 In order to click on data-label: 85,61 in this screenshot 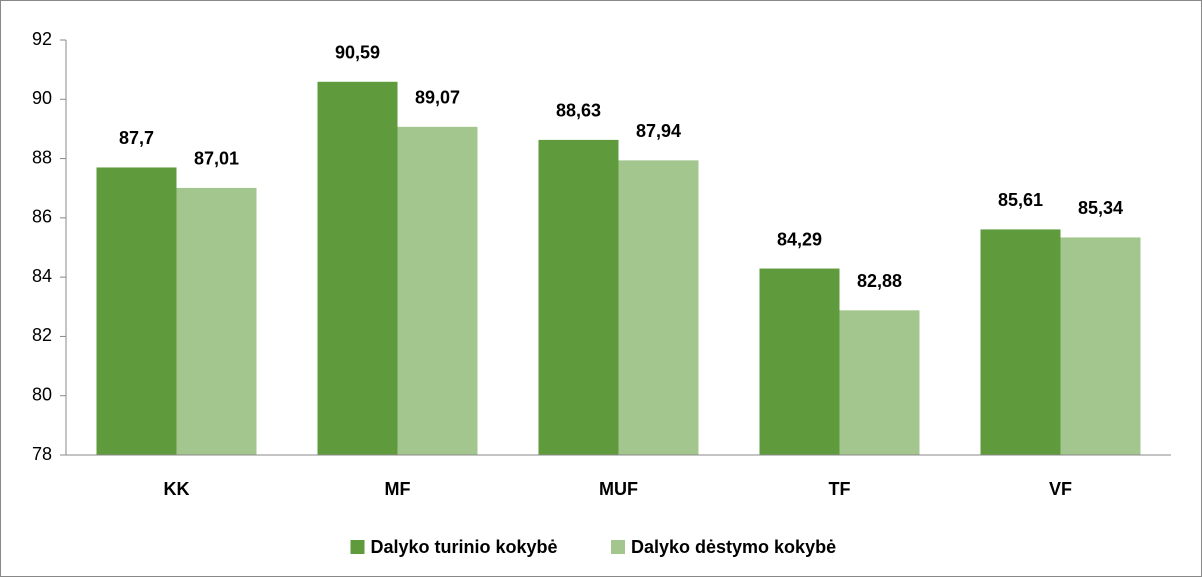, I will do `click(1020, 200)`.